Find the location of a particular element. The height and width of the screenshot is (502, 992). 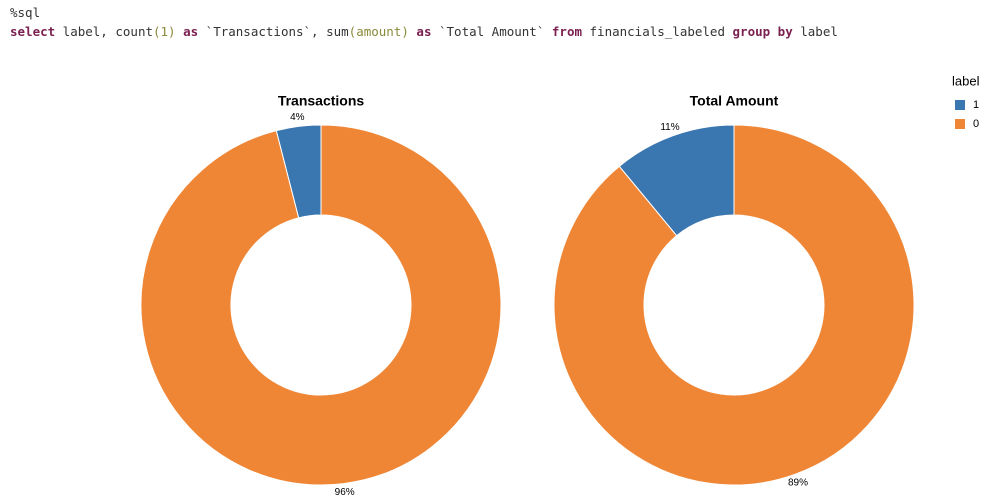

value-label: 89% is located at coordinates (798, 482).